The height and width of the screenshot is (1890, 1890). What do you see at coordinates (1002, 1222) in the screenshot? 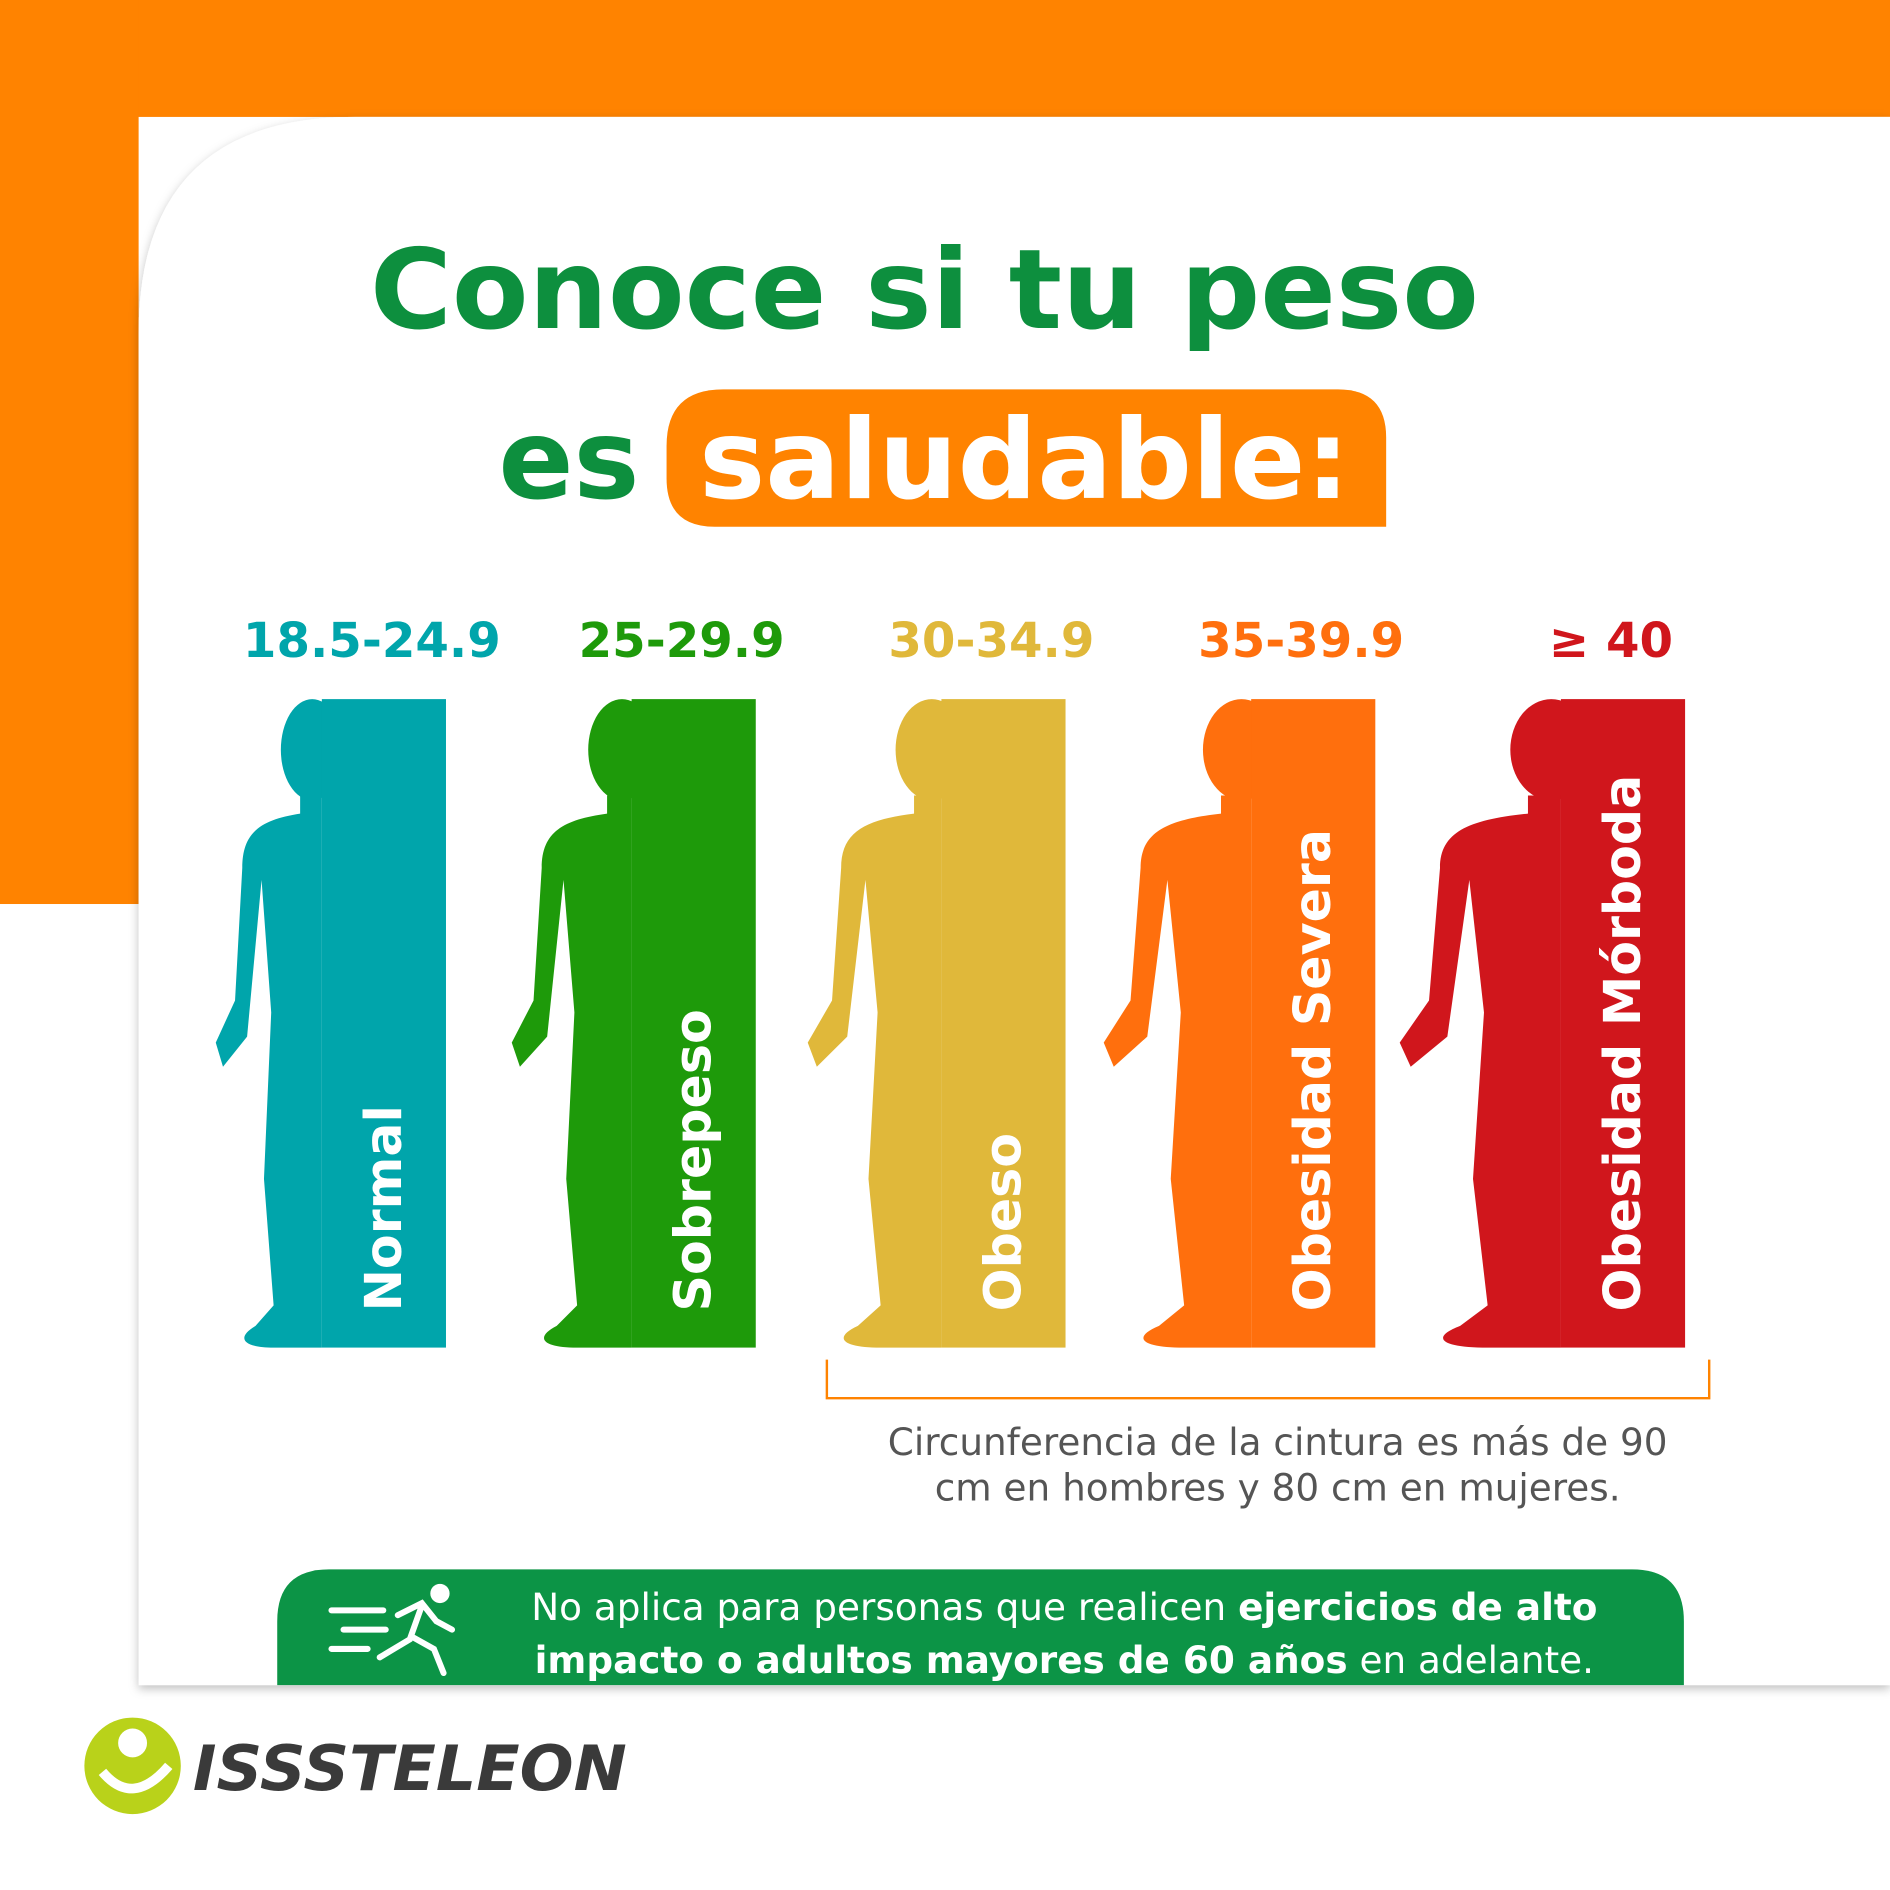
I see `category-label: Obeso` at bounding box center [1002, 1222].